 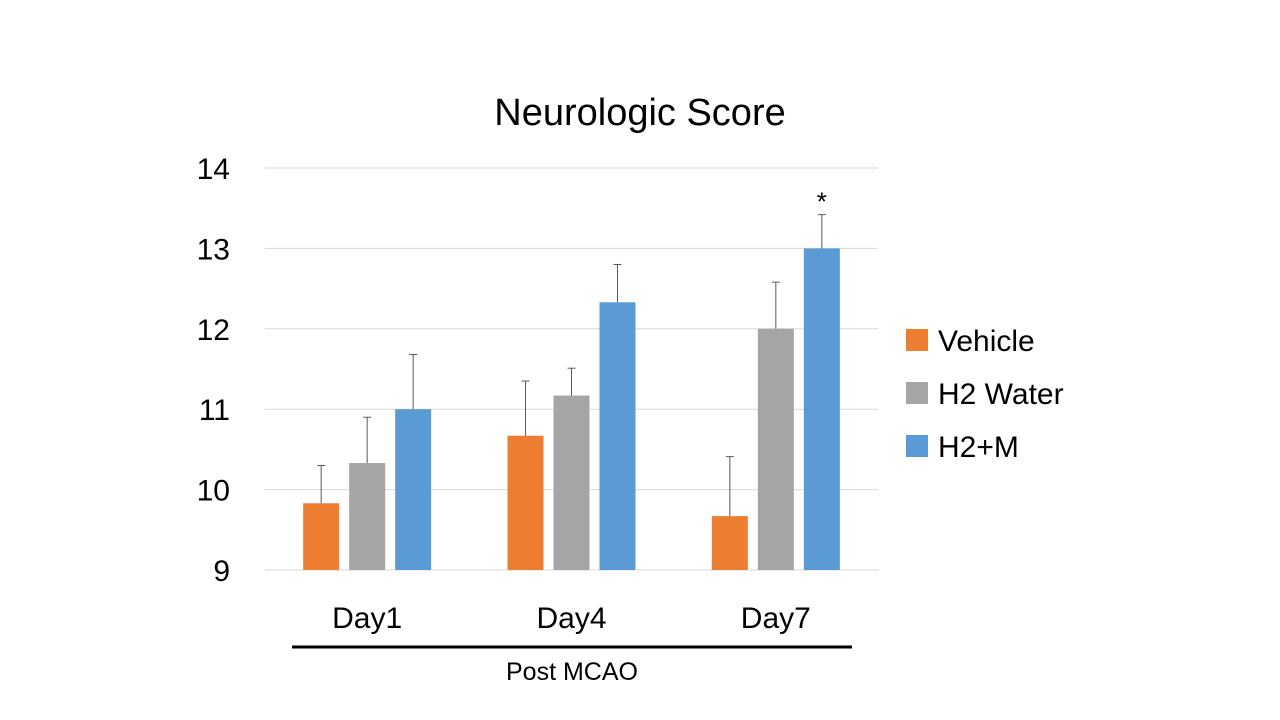 What do you see at coordinates (729, 543) in the screenshot?
I see `bar-vehicle-day7` at bounding box center [729, 543].